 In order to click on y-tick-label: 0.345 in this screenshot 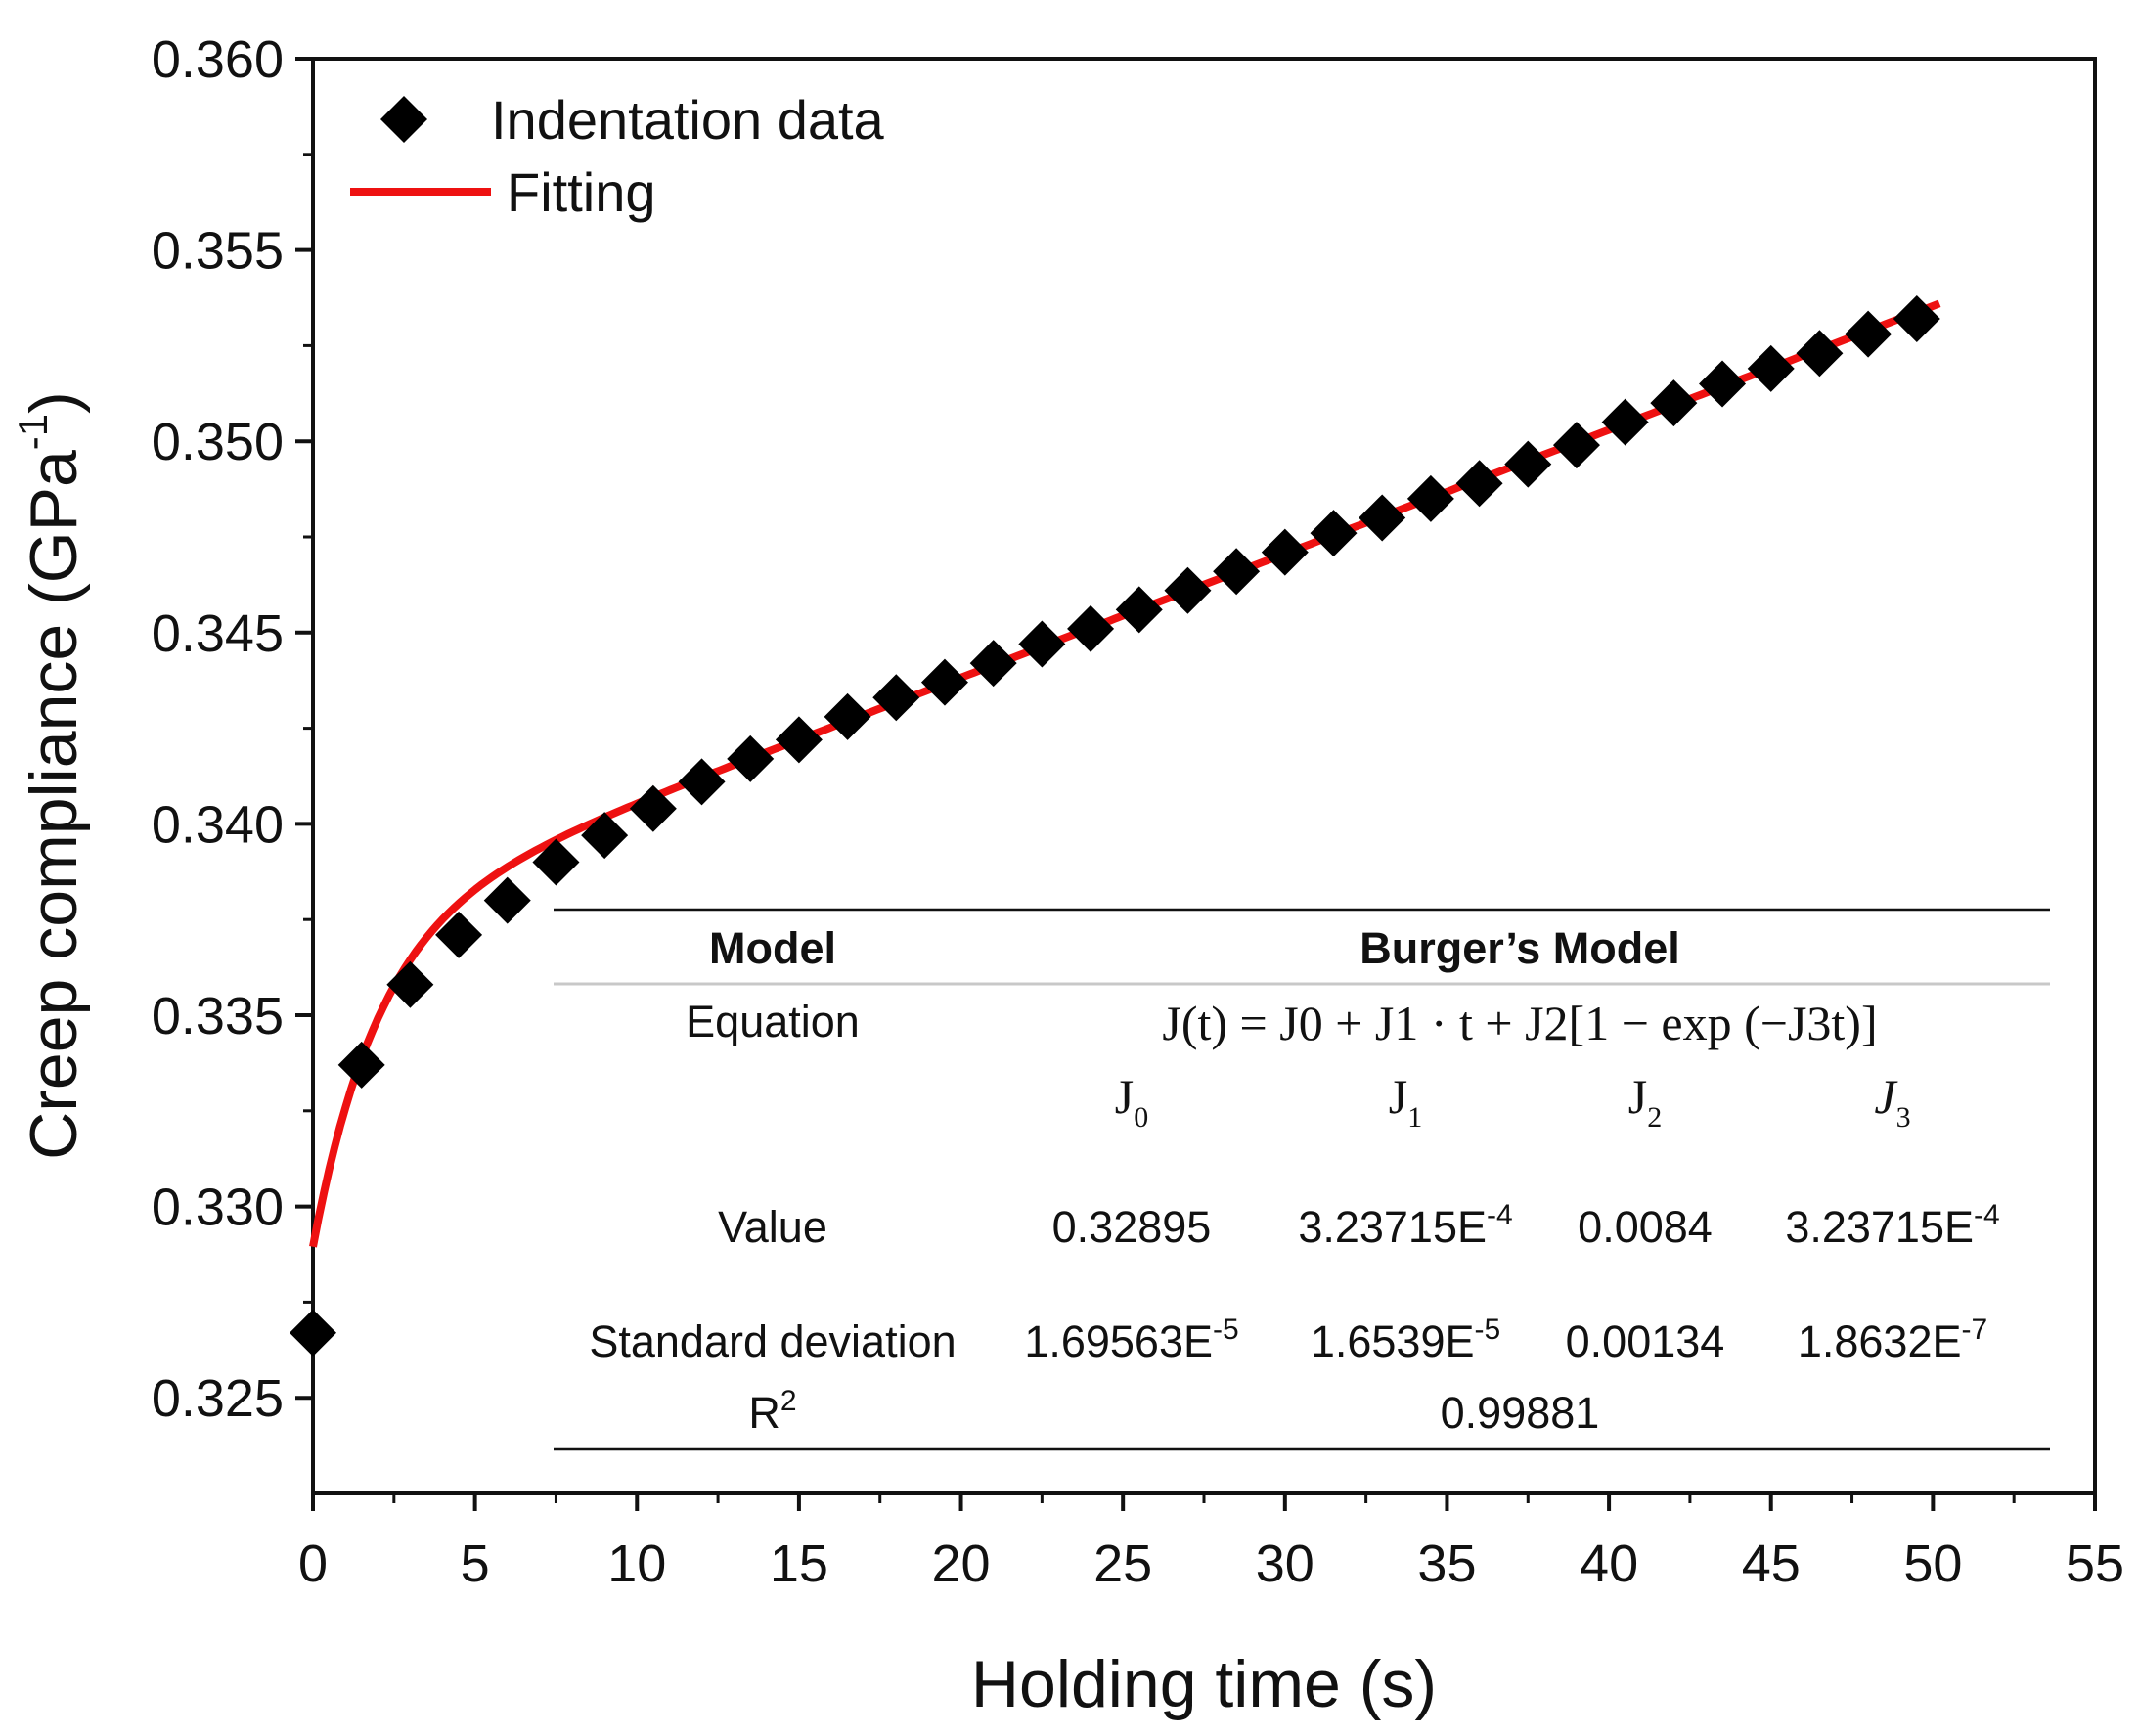, I will do `click(218, 634)`.